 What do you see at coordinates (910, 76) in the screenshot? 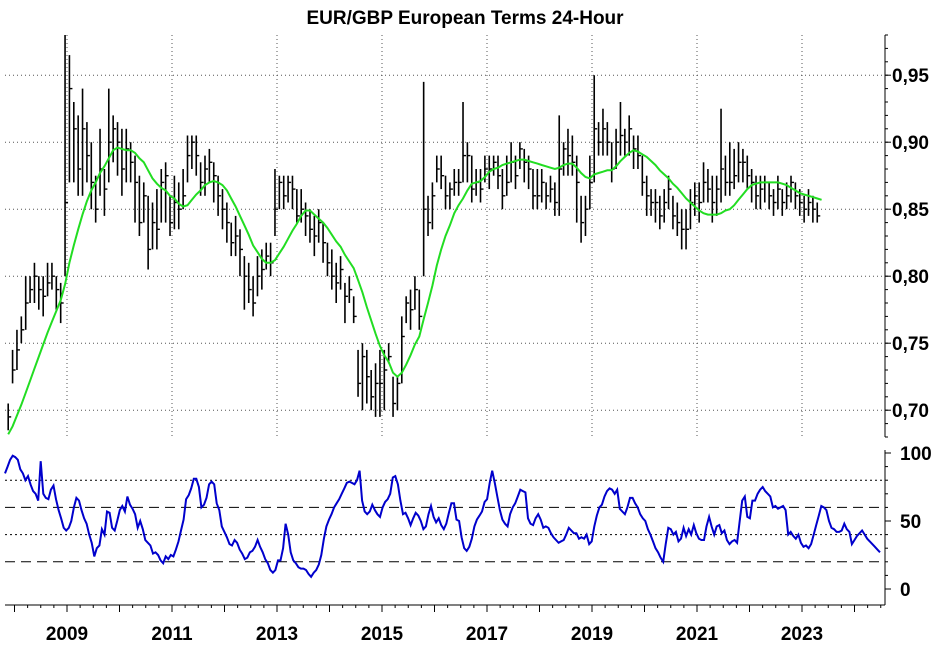
I see `price-tick-label: 0,95` at bounding box center [910, 76].